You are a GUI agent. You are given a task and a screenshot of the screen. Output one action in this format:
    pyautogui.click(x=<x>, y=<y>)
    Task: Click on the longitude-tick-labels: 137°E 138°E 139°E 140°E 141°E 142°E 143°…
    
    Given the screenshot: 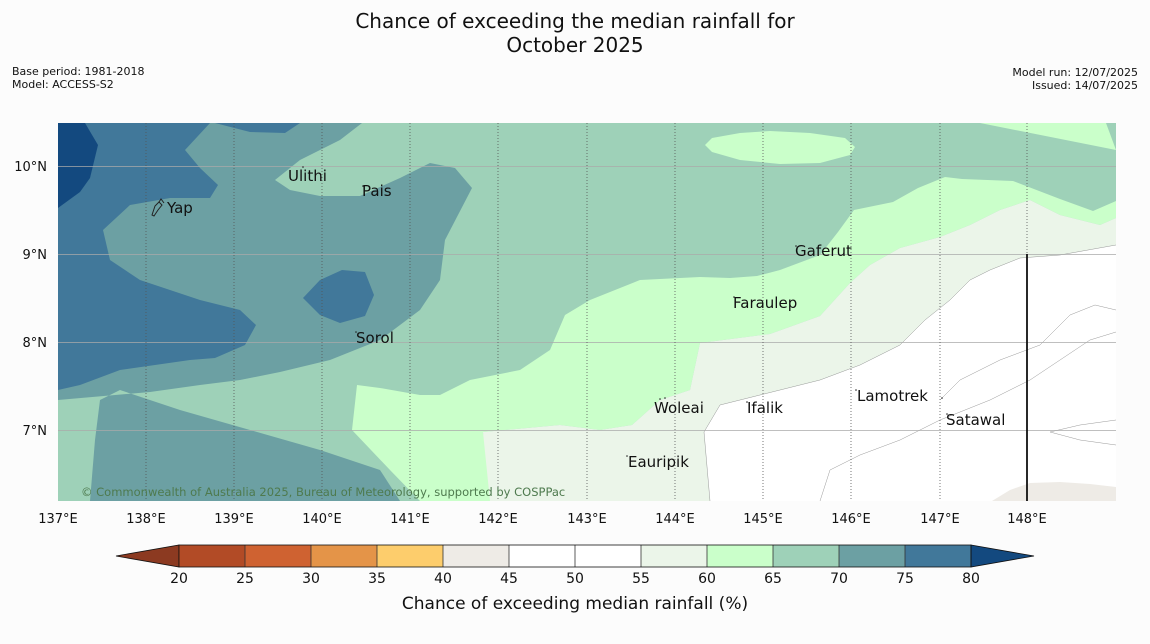 What is the action you would take?
    pyautogui.click(x=542, y=519)
    